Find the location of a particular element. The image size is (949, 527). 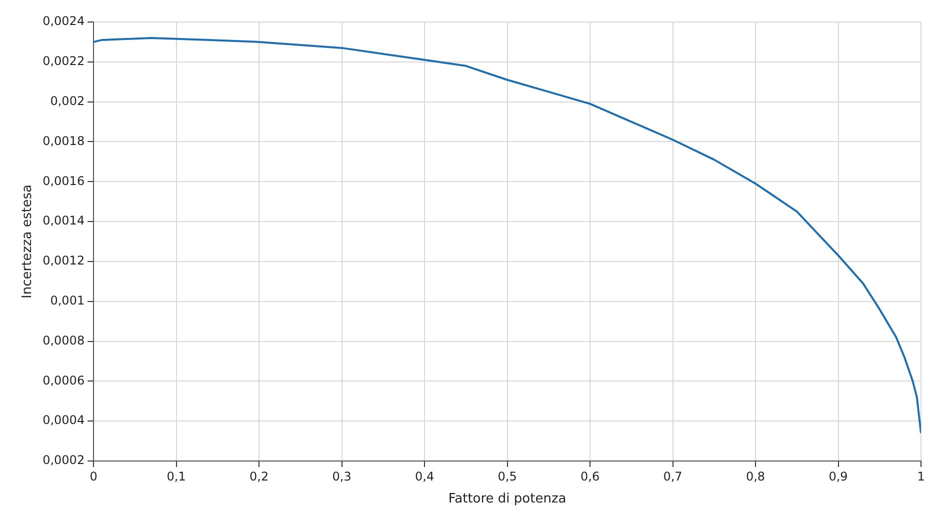

y-tick-label: 0,0024 is located at coordinates (63, 21).